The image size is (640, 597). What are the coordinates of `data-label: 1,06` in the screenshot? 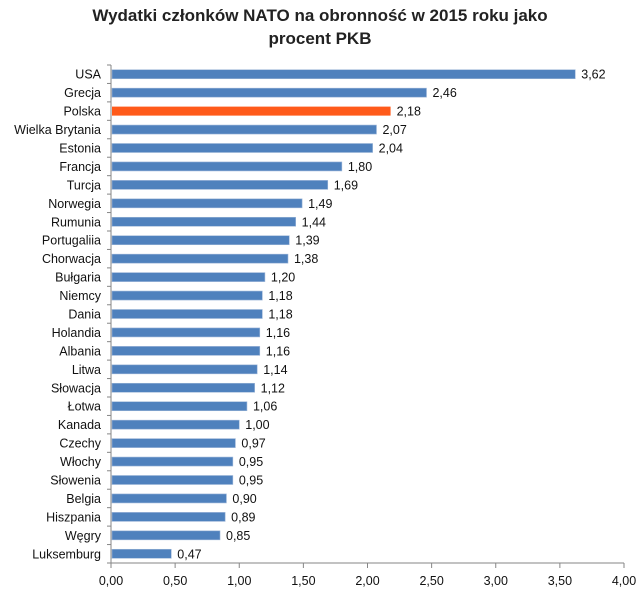 It's located at (265, 407).